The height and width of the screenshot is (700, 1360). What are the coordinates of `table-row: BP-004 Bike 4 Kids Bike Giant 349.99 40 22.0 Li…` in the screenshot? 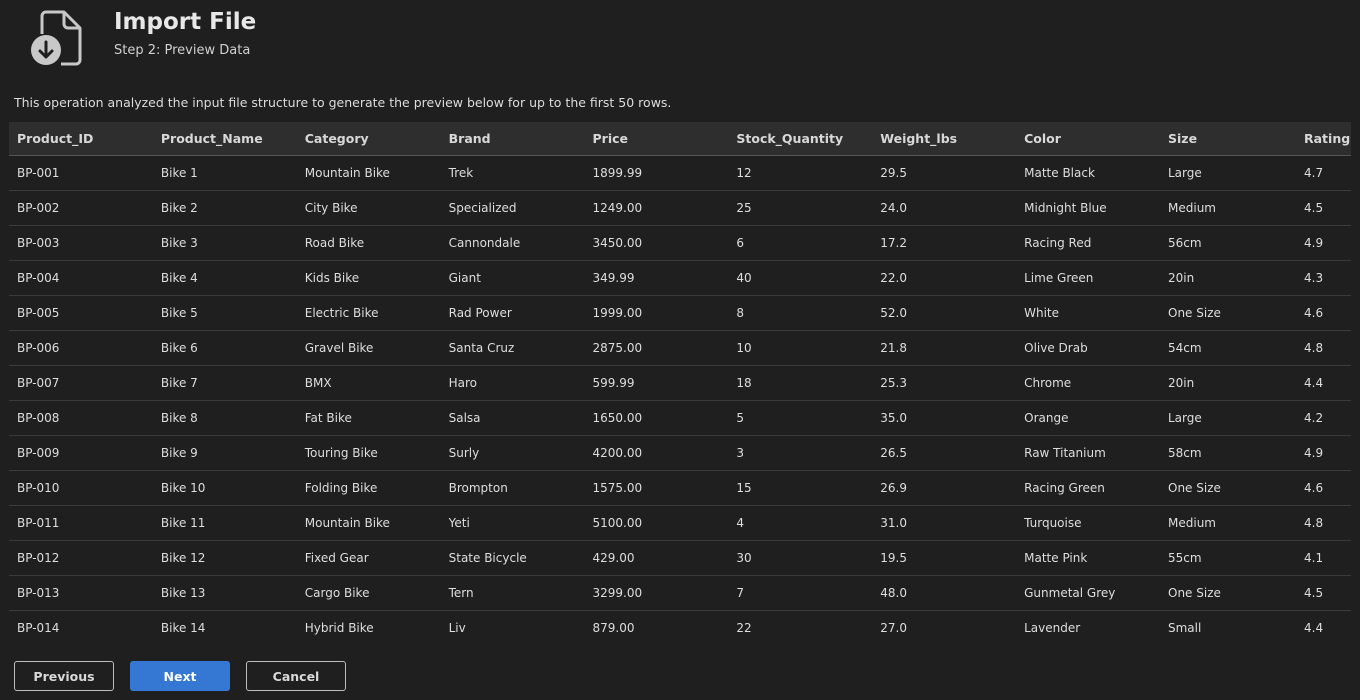 It's located at (680, 278).